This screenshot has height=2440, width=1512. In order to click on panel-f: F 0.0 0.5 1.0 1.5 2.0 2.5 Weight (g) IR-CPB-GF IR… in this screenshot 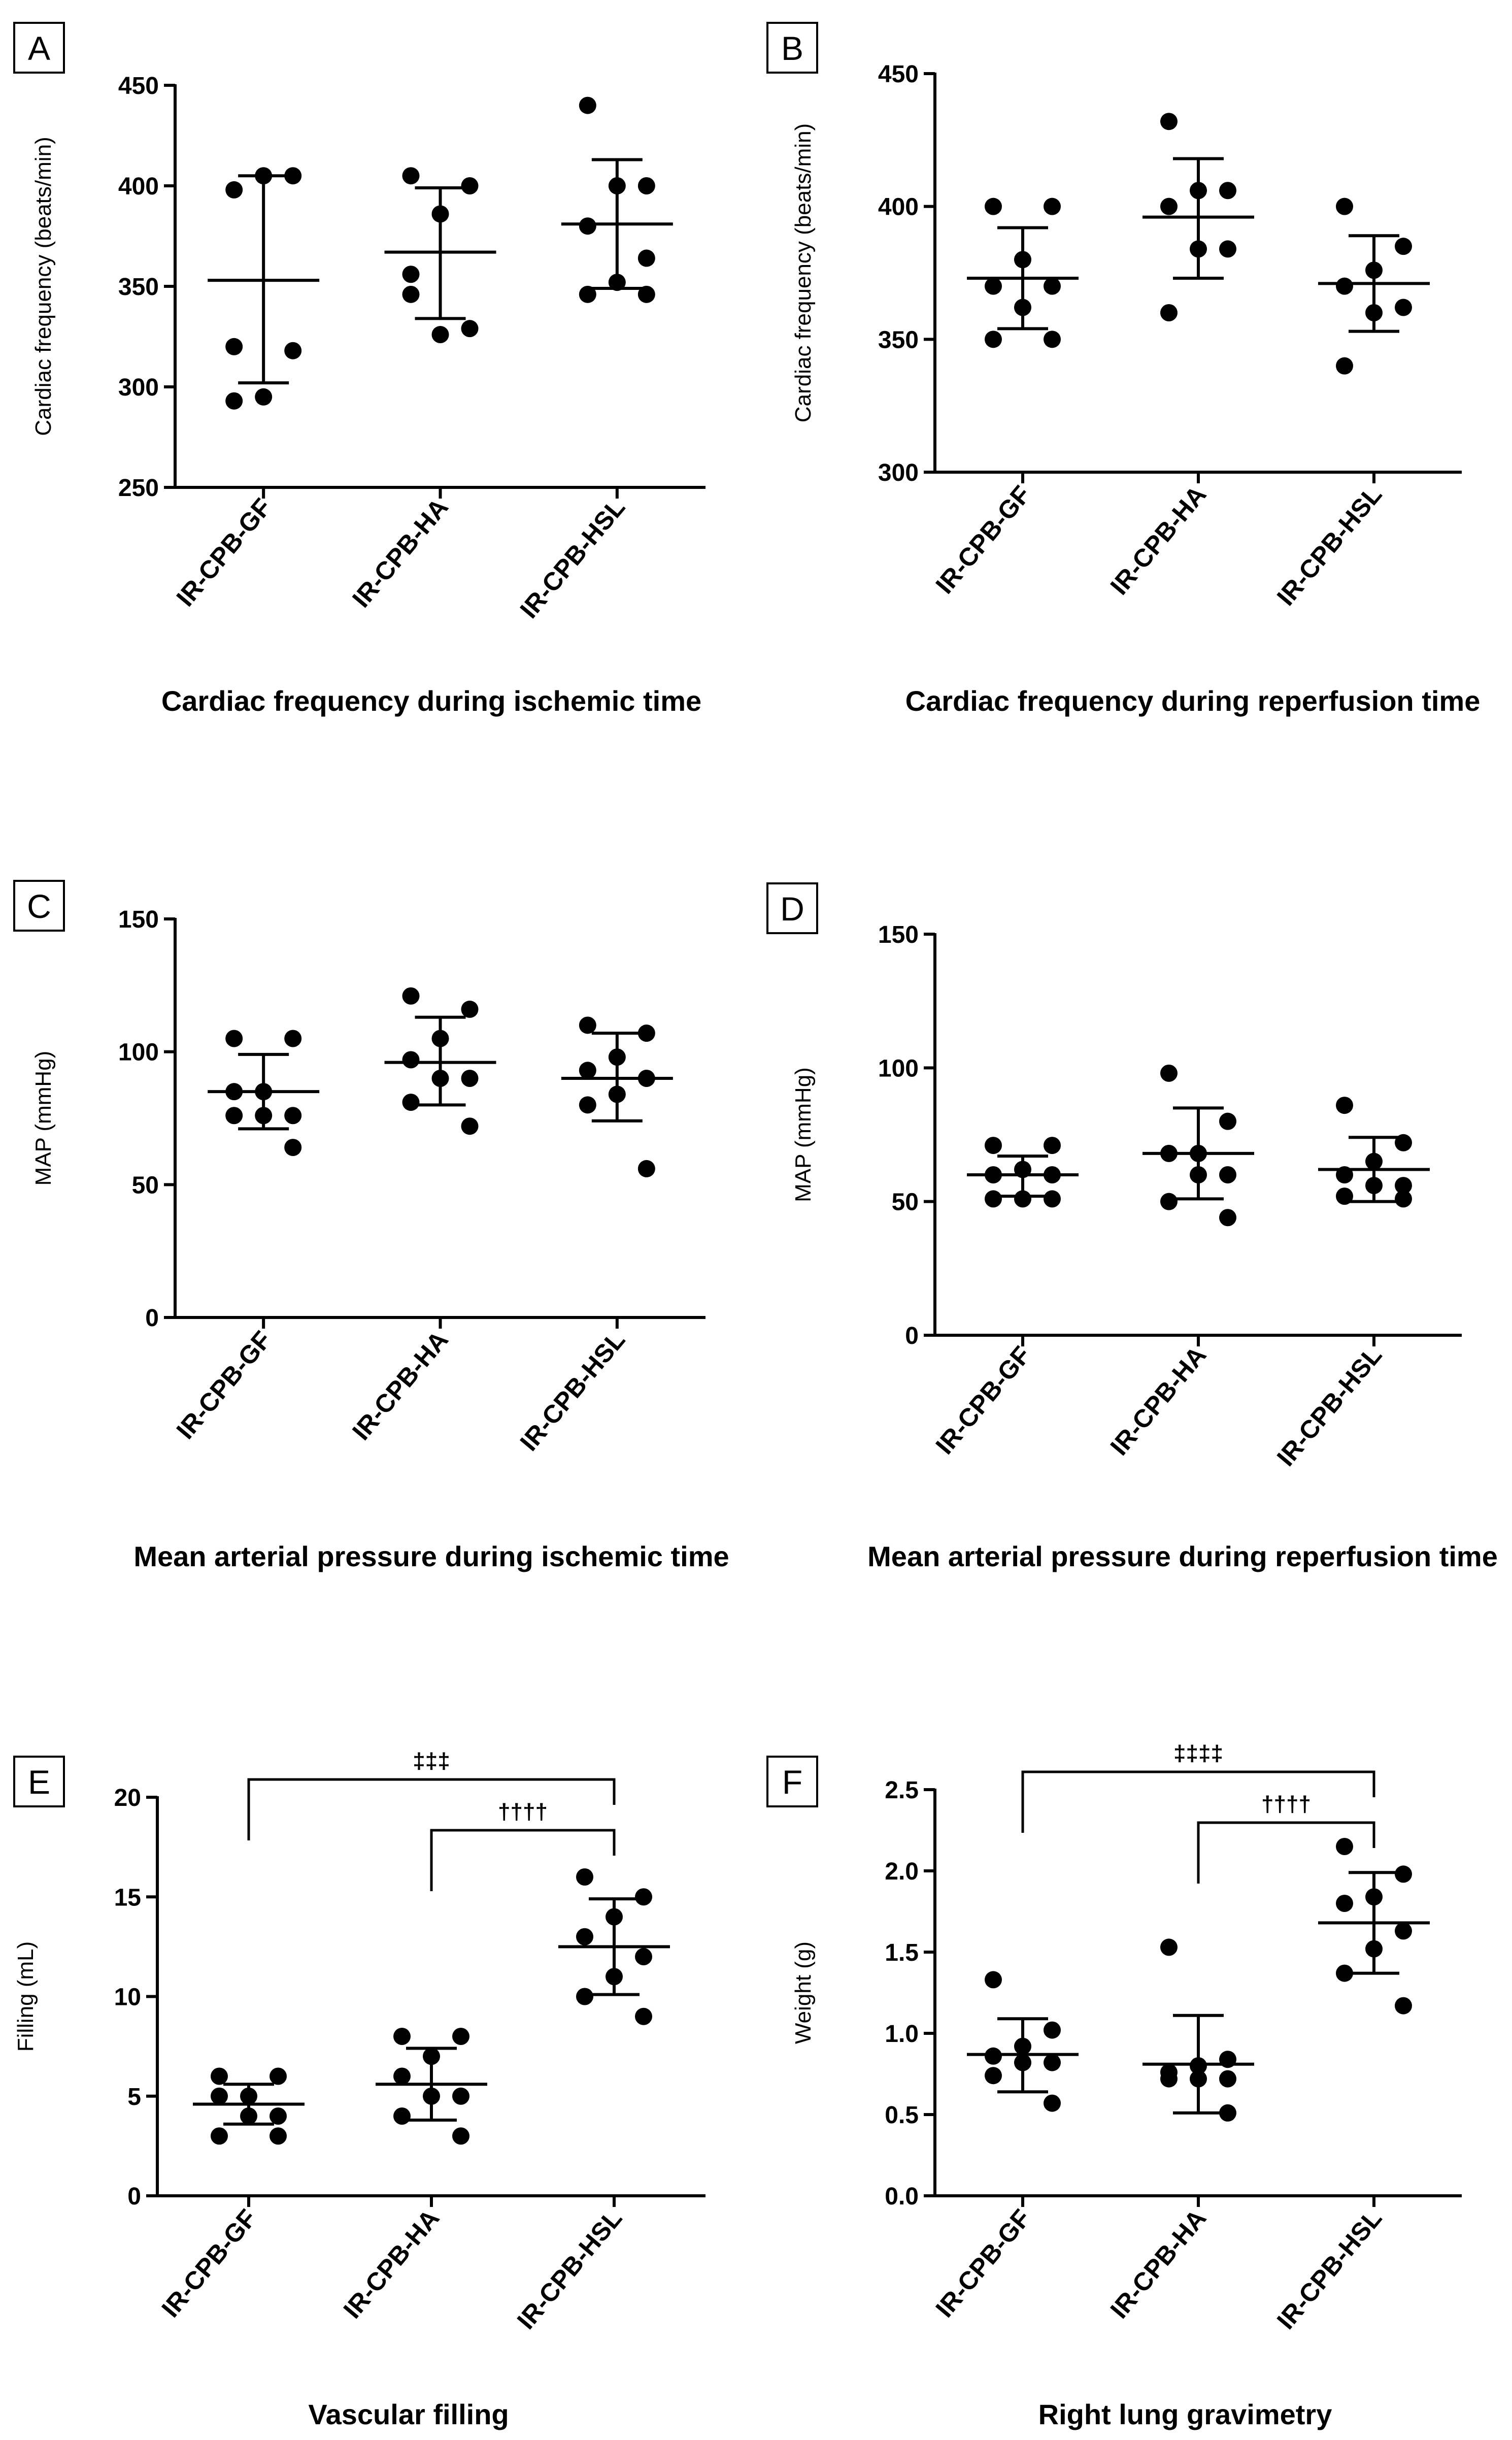, I will do `click(1114, 2085)`.